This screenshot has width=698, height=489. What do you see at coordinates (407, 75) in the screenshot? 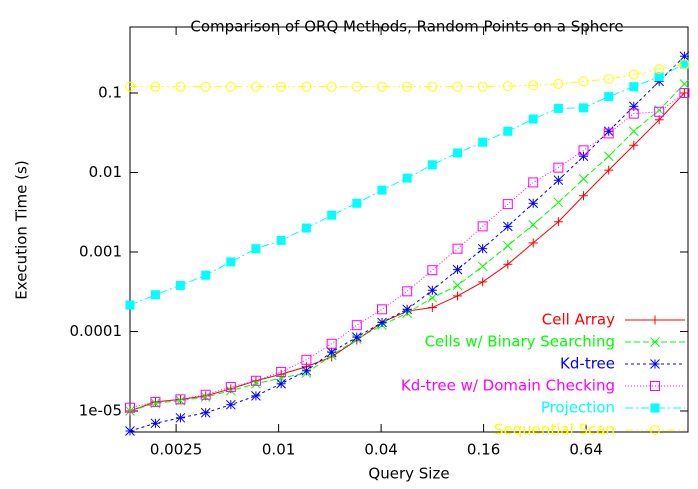
I see `series-line` at bounding box center [407, 75].